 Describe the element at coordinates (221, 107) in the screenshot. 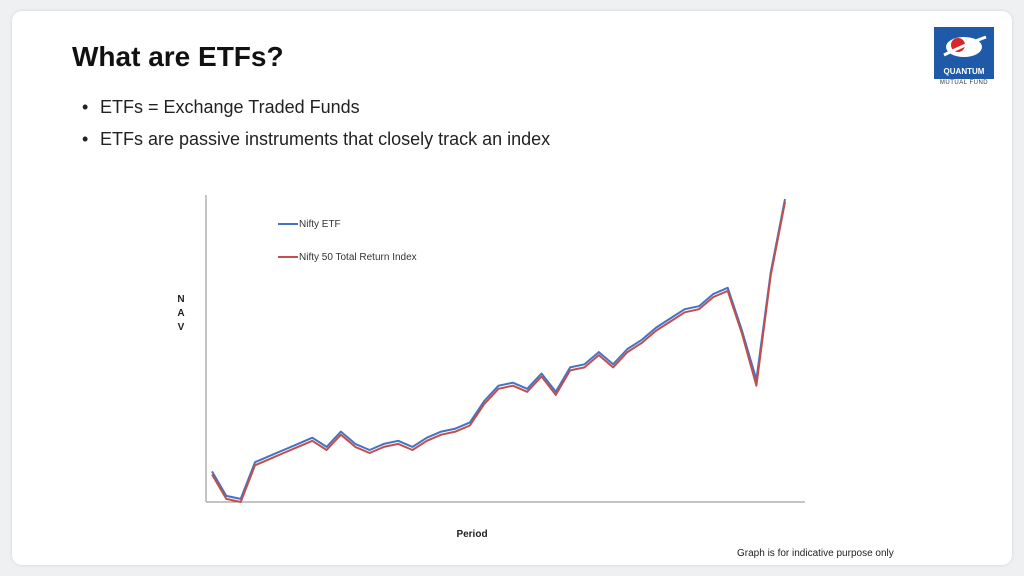

I see `bullet-item: • ETFs = Exchange Traded Funds` at that location.